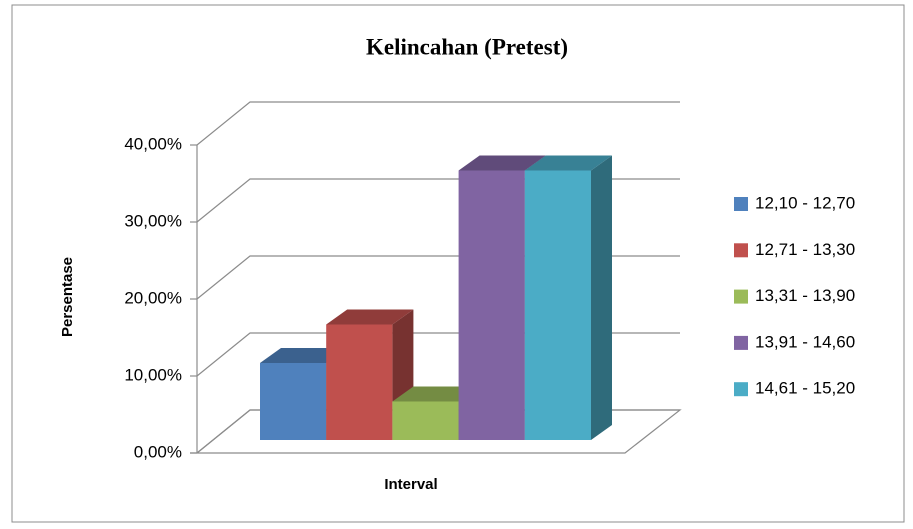 The image size is (913, 529). Describe the element at coordinates (805, 202) in the screenshot. I see `legend-label: 12,10 - 12,70` at that location.